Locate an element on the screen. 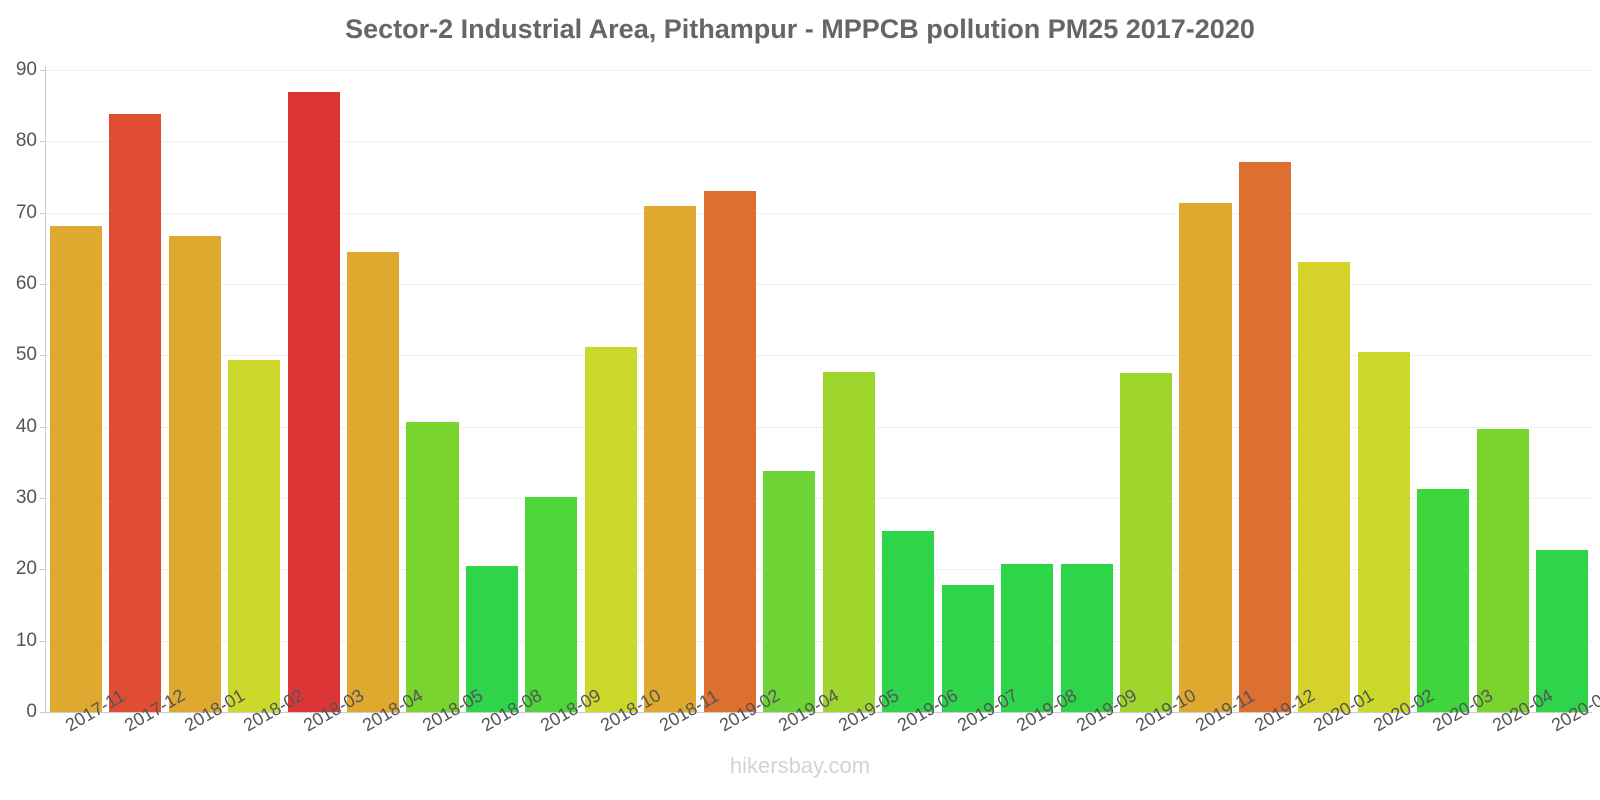  y-tick-label: 60 is located at coordinates (26, 283).